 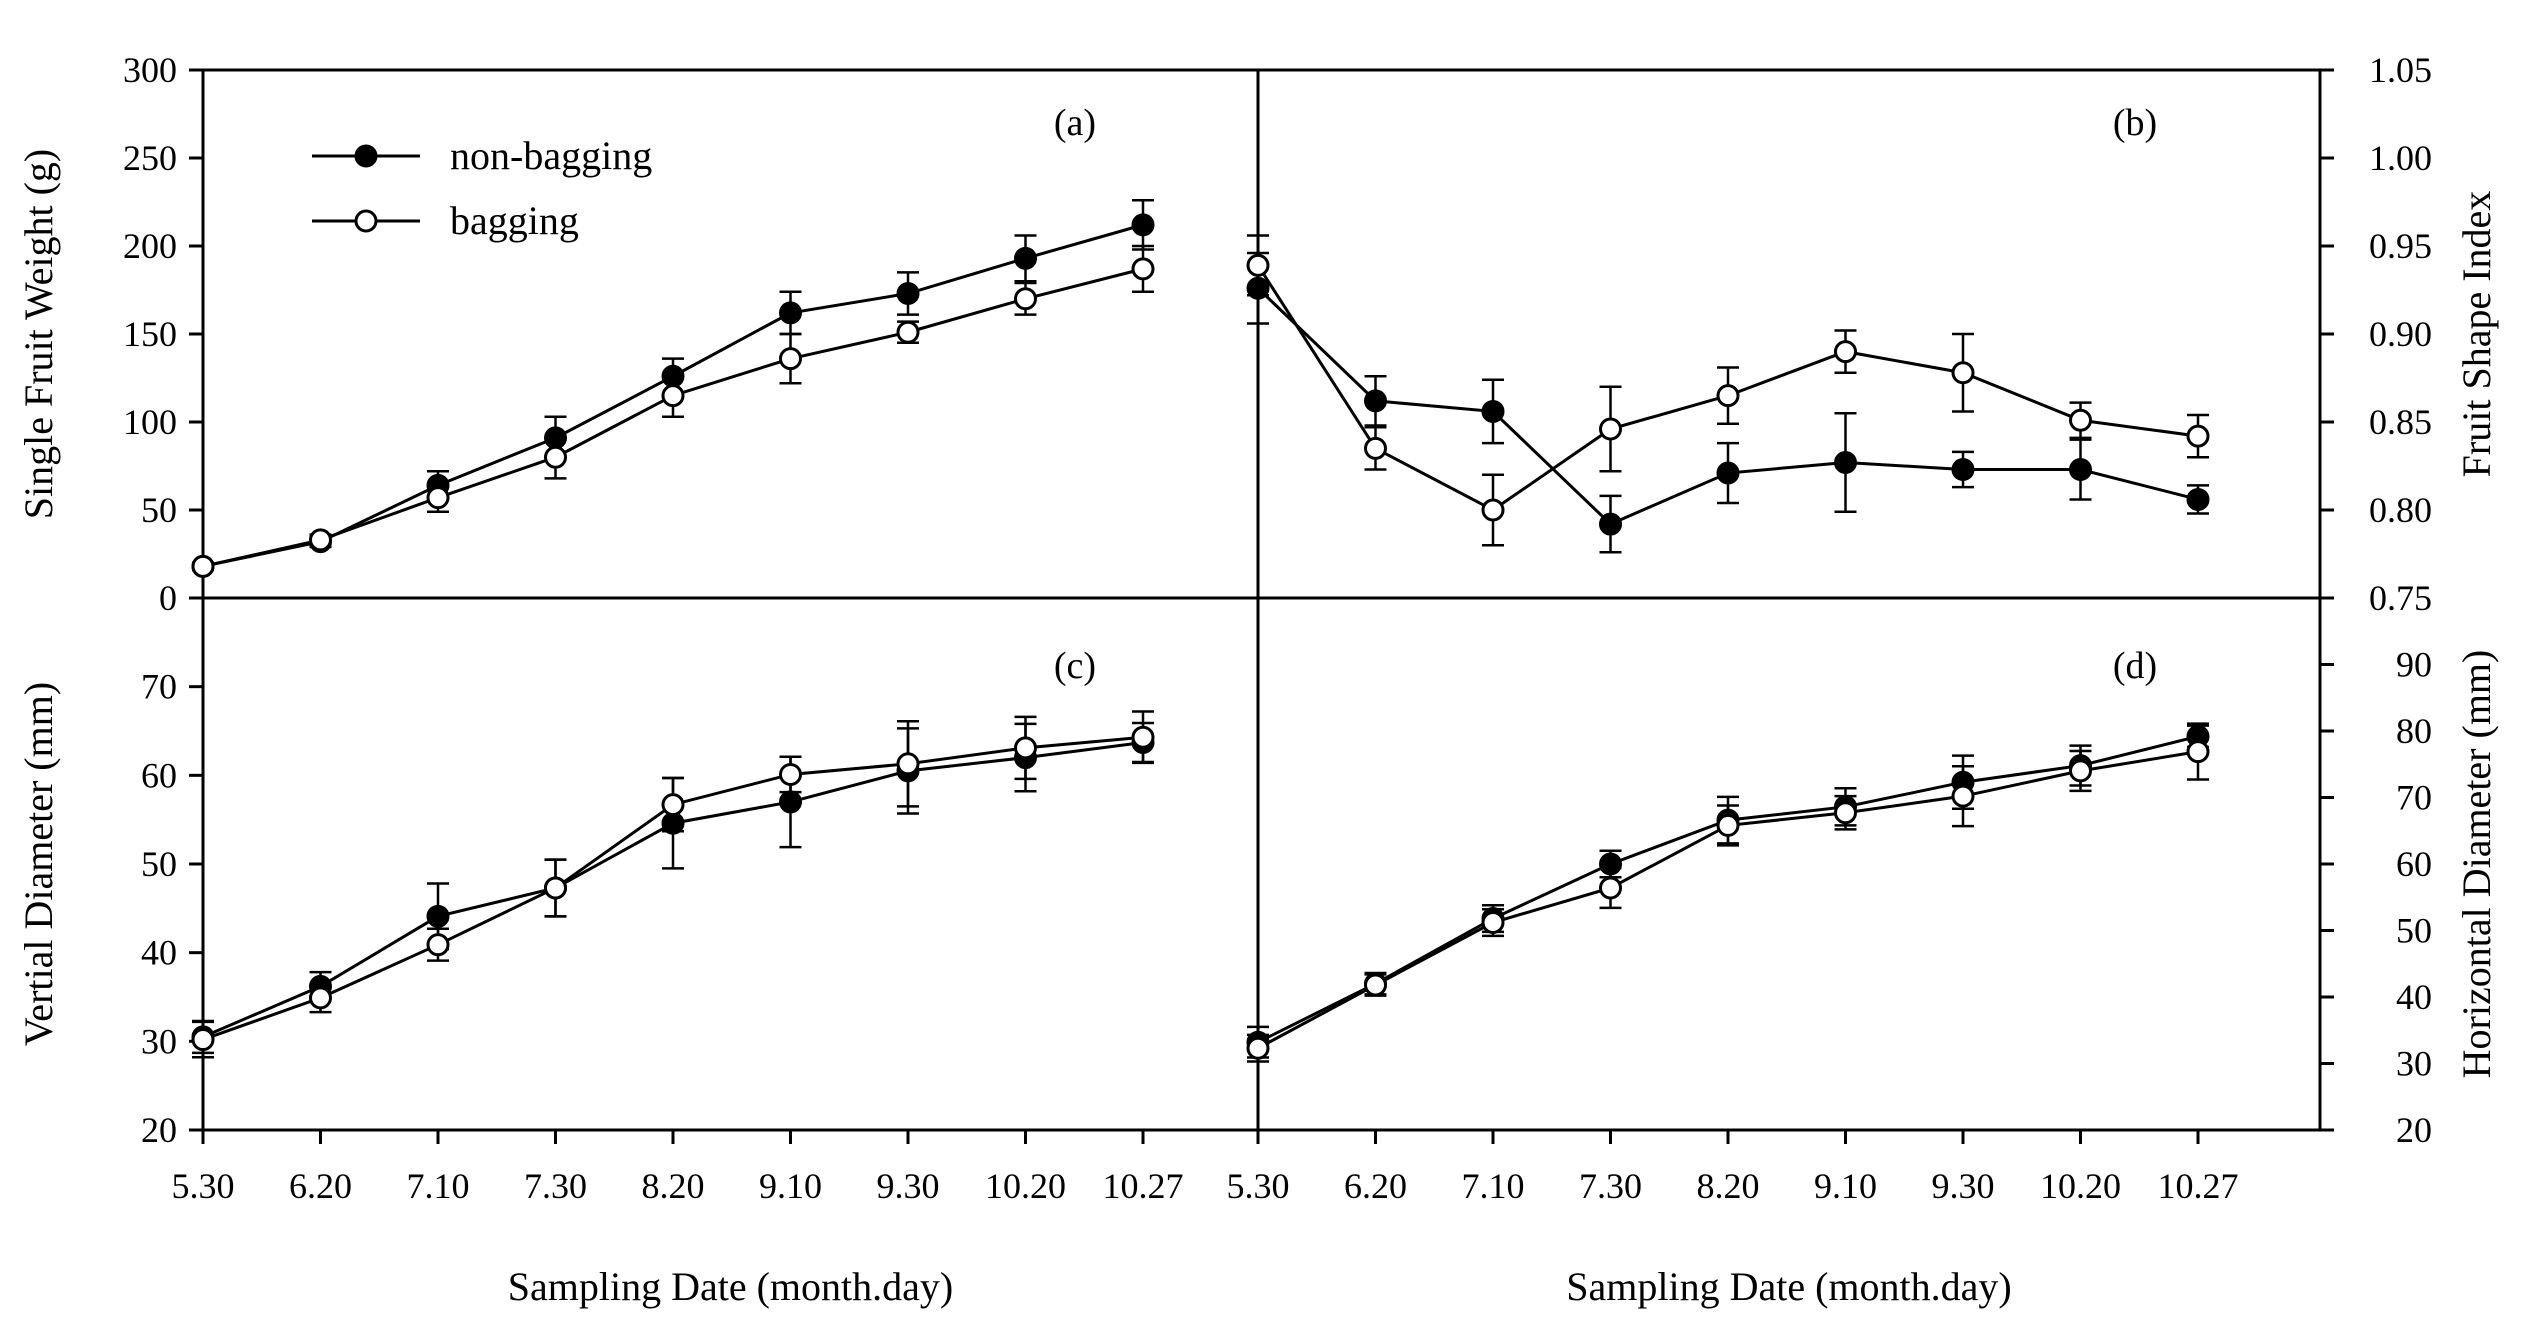 What do you see at coordinates (2400, 510) in the screenshot?
I see `y-tick-label: 0.80` at bounding box center [2400, 510].